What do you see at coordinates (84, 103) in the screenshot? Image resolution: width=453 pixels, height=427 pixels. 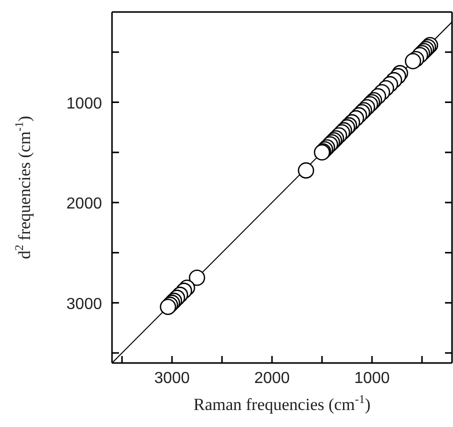 I see `y-tick-label: 1000` at bounding box center [84, 103].